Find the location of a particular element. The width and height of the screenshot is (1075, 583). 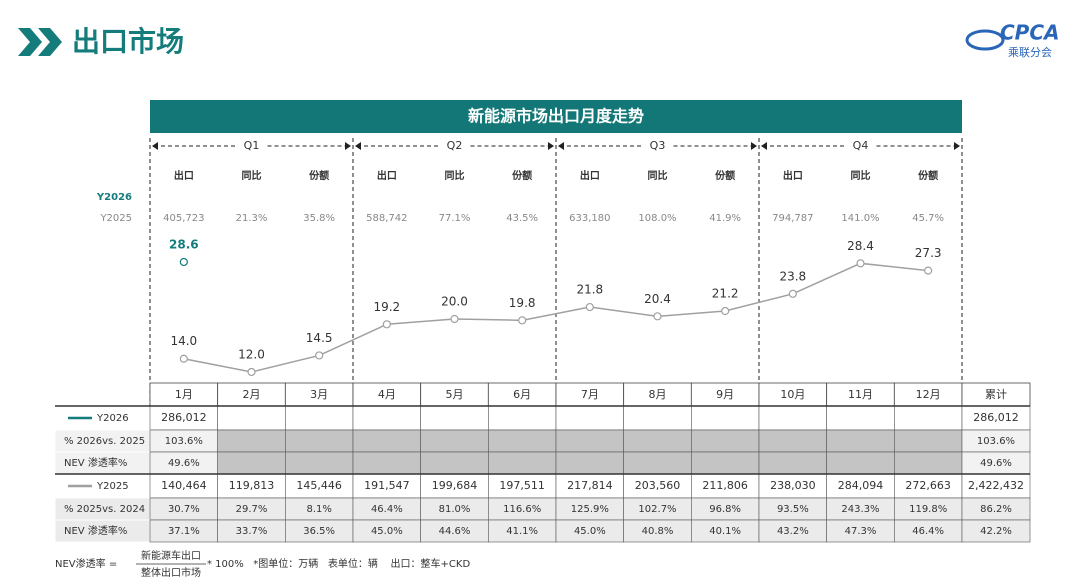

table-value: 217,814 is located at coordinates (590, 485).